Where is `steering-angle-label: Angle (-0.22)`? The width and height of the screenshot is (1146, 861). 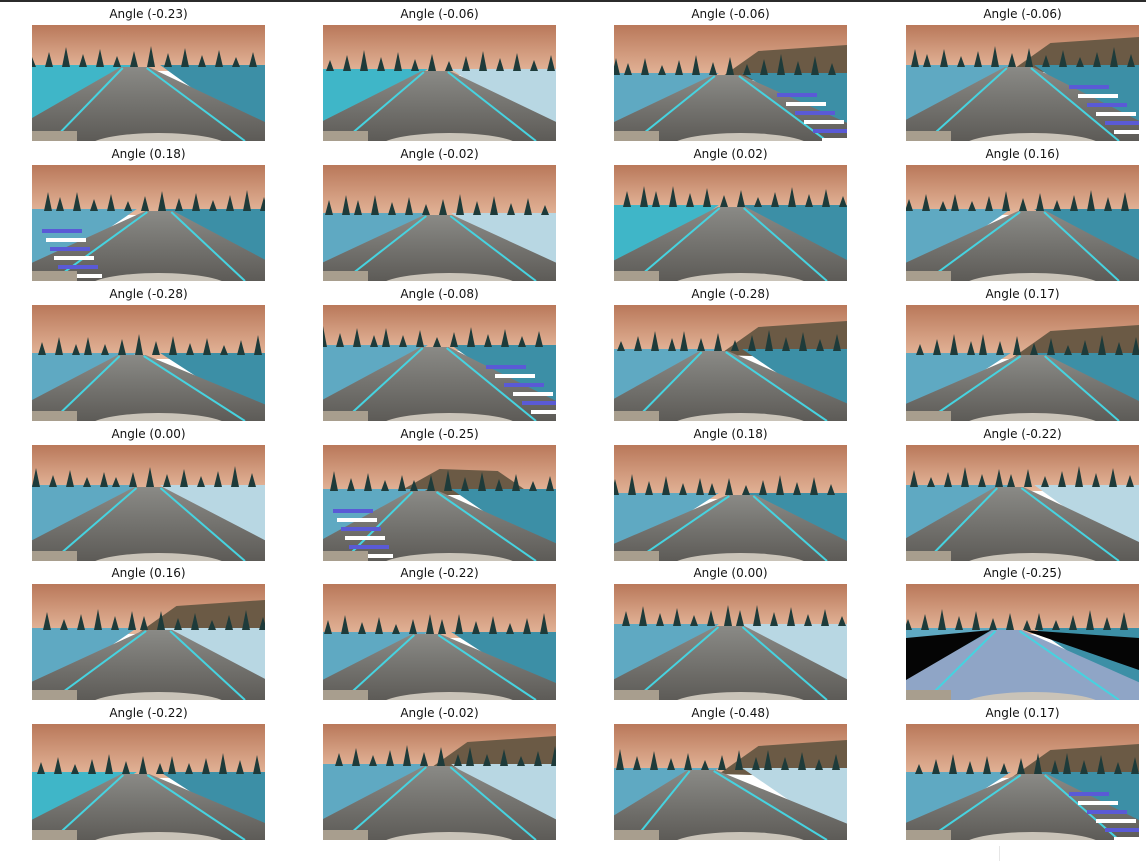 steering-angle-label: Angle (-0.22) is located at coordinates (148, 713).